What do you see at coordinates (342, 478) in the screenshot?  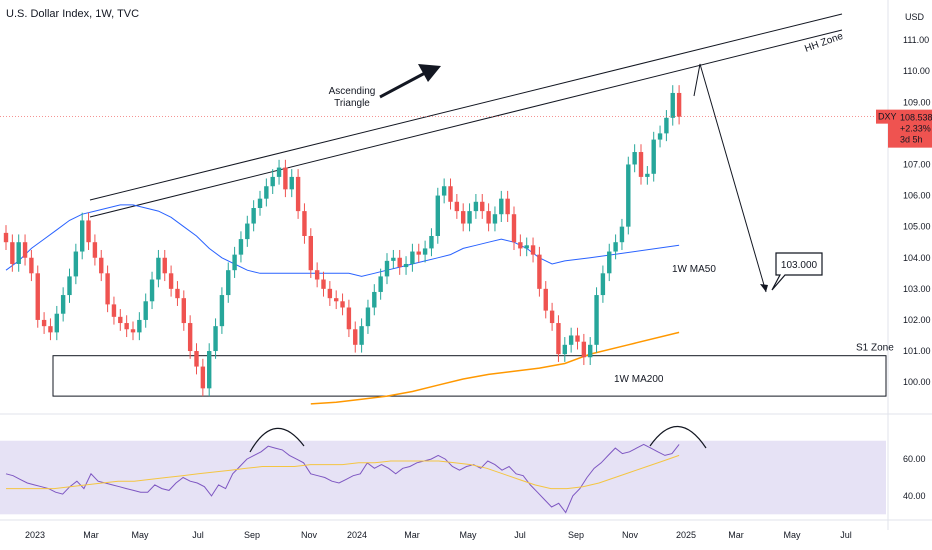 I see `rsi-line` at bounding box center [342, 478].